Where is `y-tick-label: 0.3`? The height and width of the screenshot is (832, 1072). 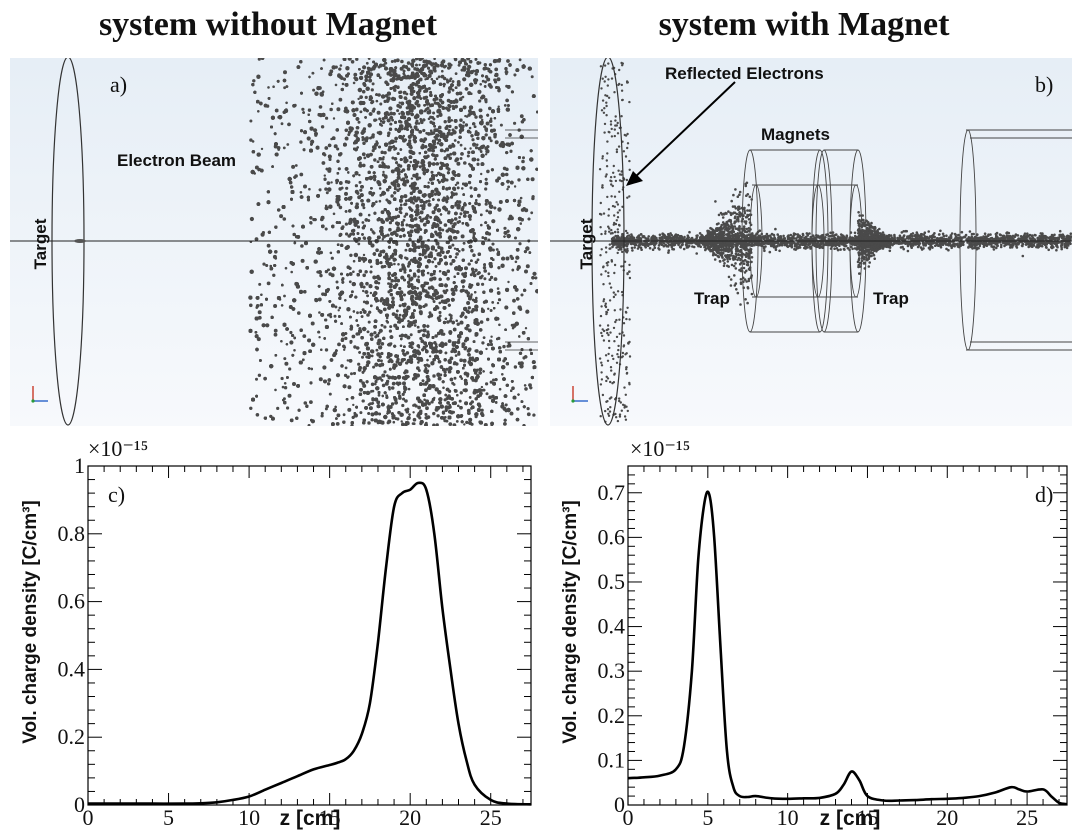 y-tick-label: 0.3 is located at coordinates (612, 670).